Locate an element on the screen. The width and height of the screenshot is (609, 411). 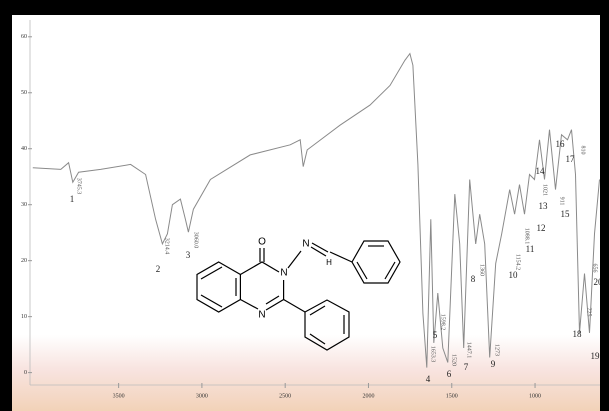
peak-value: 1520 is located at coordinates (454, 360).